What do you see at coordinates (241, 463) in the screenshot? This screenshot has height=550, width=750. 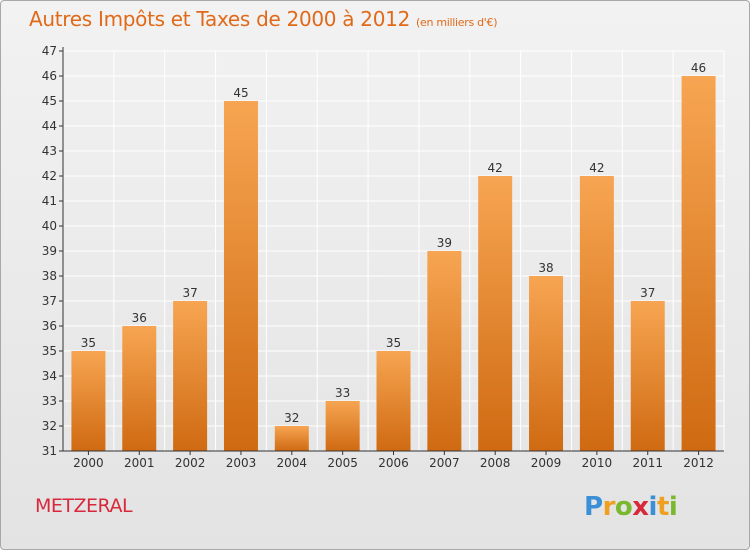 I see `x-tick-label: 2003` at bounding box center [241, 463].